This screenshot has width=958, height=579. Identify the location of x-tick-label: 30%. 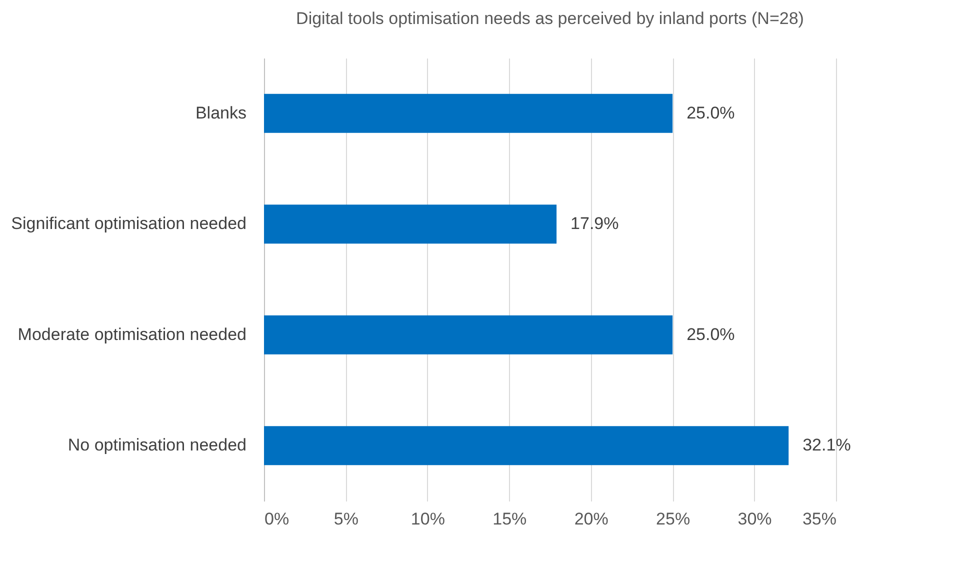
(755, 519).